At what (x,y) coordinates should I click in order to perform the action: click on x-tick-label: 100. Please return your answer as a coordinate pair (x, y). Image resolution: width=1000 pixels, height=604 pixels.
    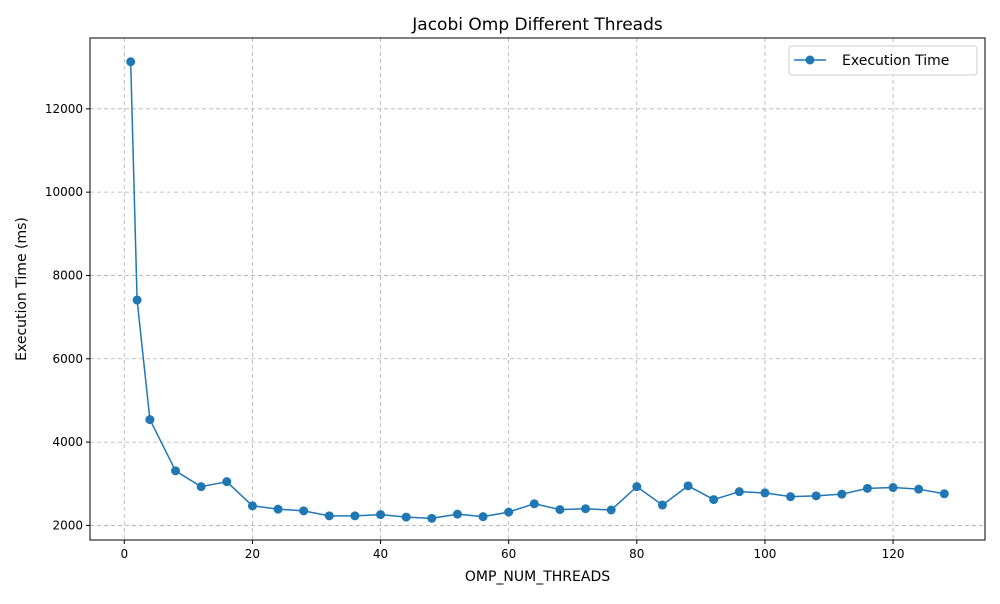
    Looking at the image, I should click on (764, 554).